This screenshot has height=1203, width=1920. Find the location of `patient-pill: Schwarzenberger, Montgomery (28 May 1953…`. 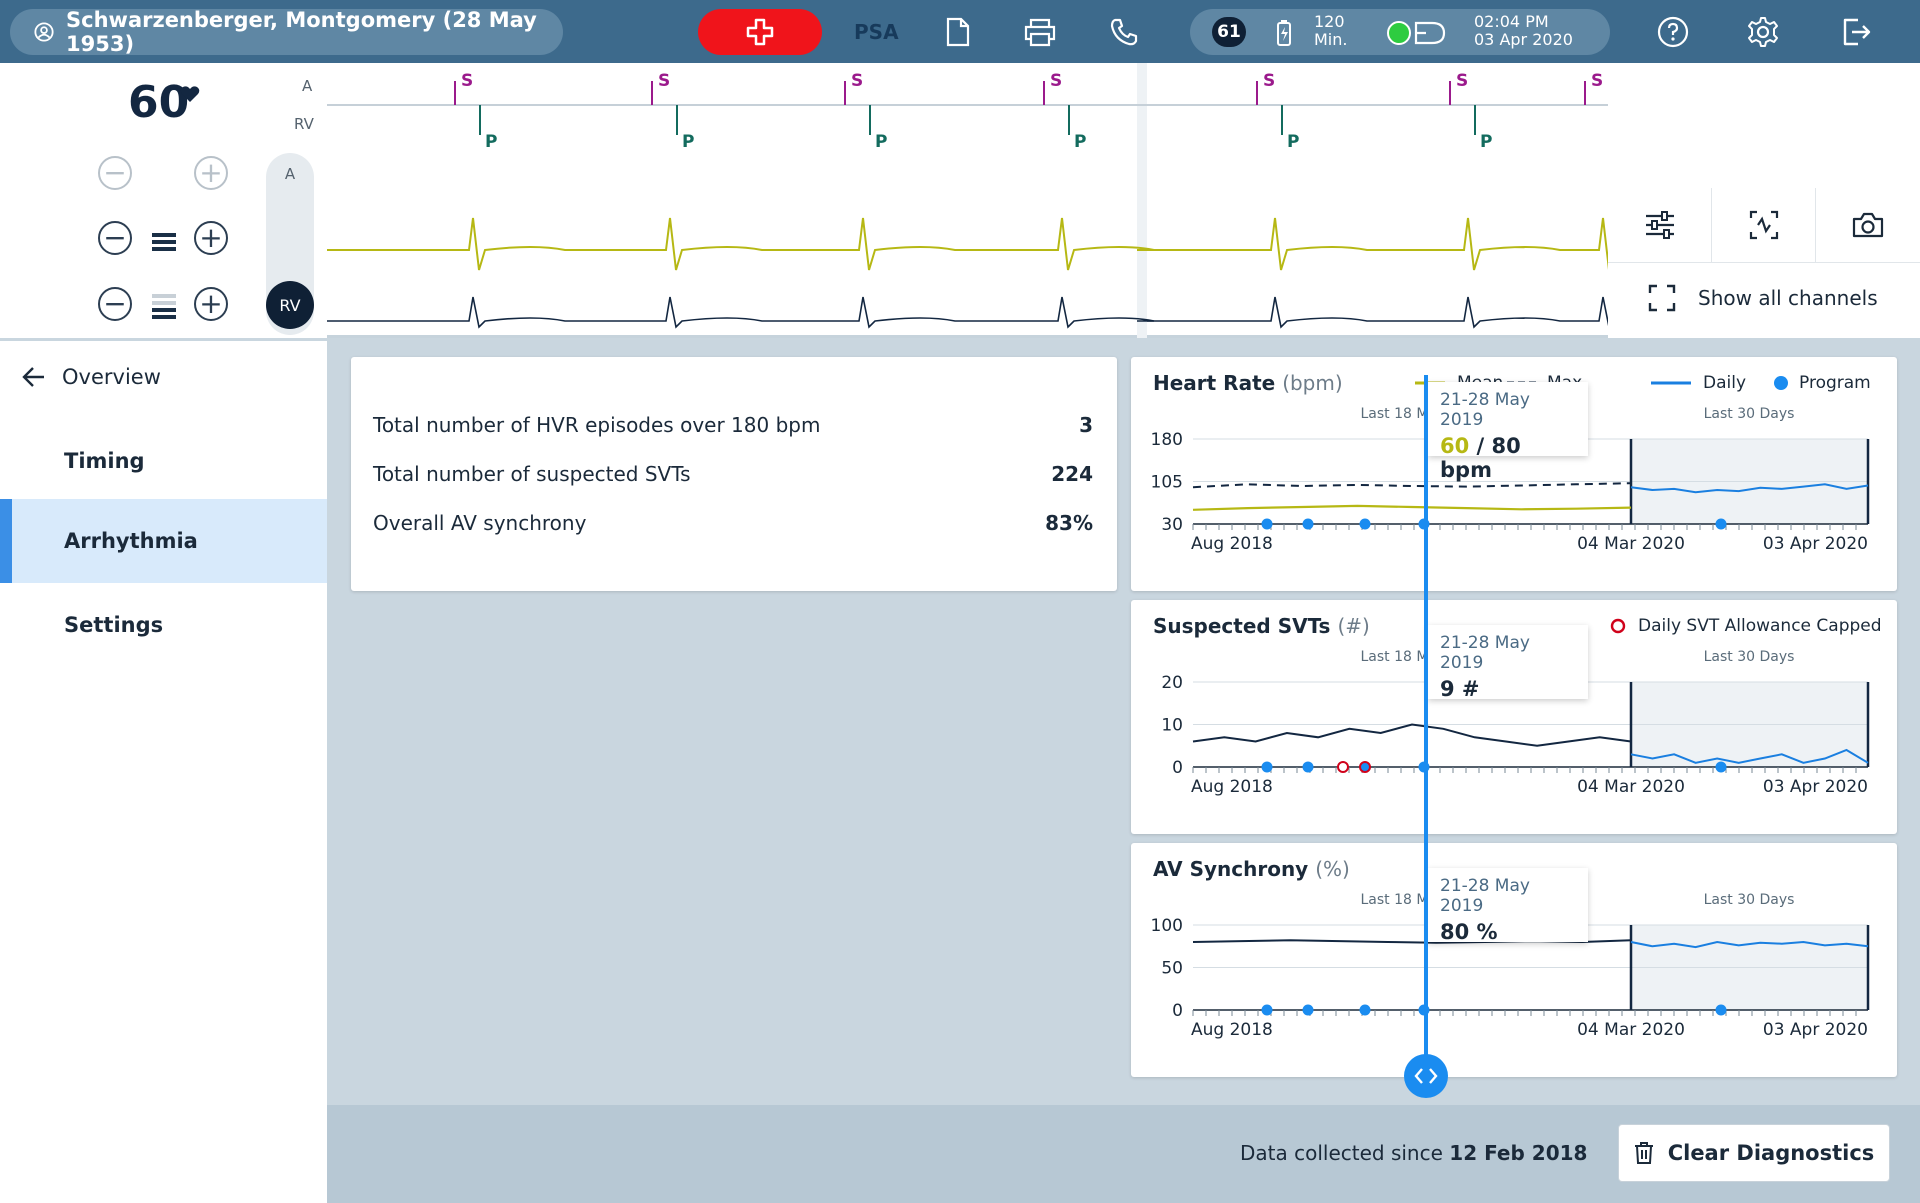

patient-pill: Schwarzenberger, Montgomery (28 May 1953… is located at coordinates (286, 32).